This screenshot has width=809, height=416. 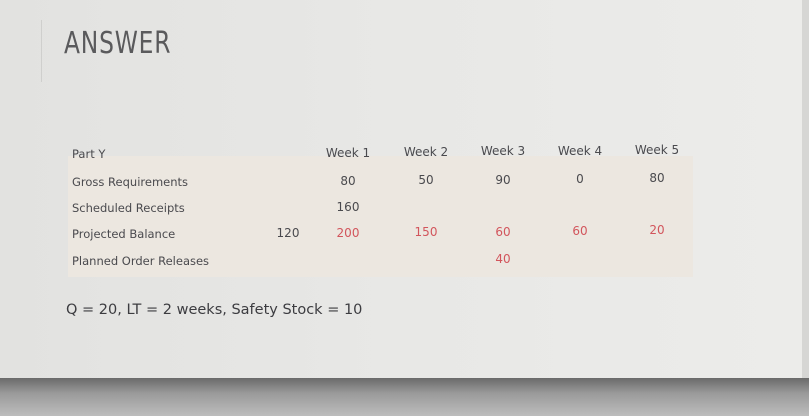 What do you see at coordinates (657, 150) in the screenshot?
I see `week-header: Week 5` at bounding box center [657, 150].